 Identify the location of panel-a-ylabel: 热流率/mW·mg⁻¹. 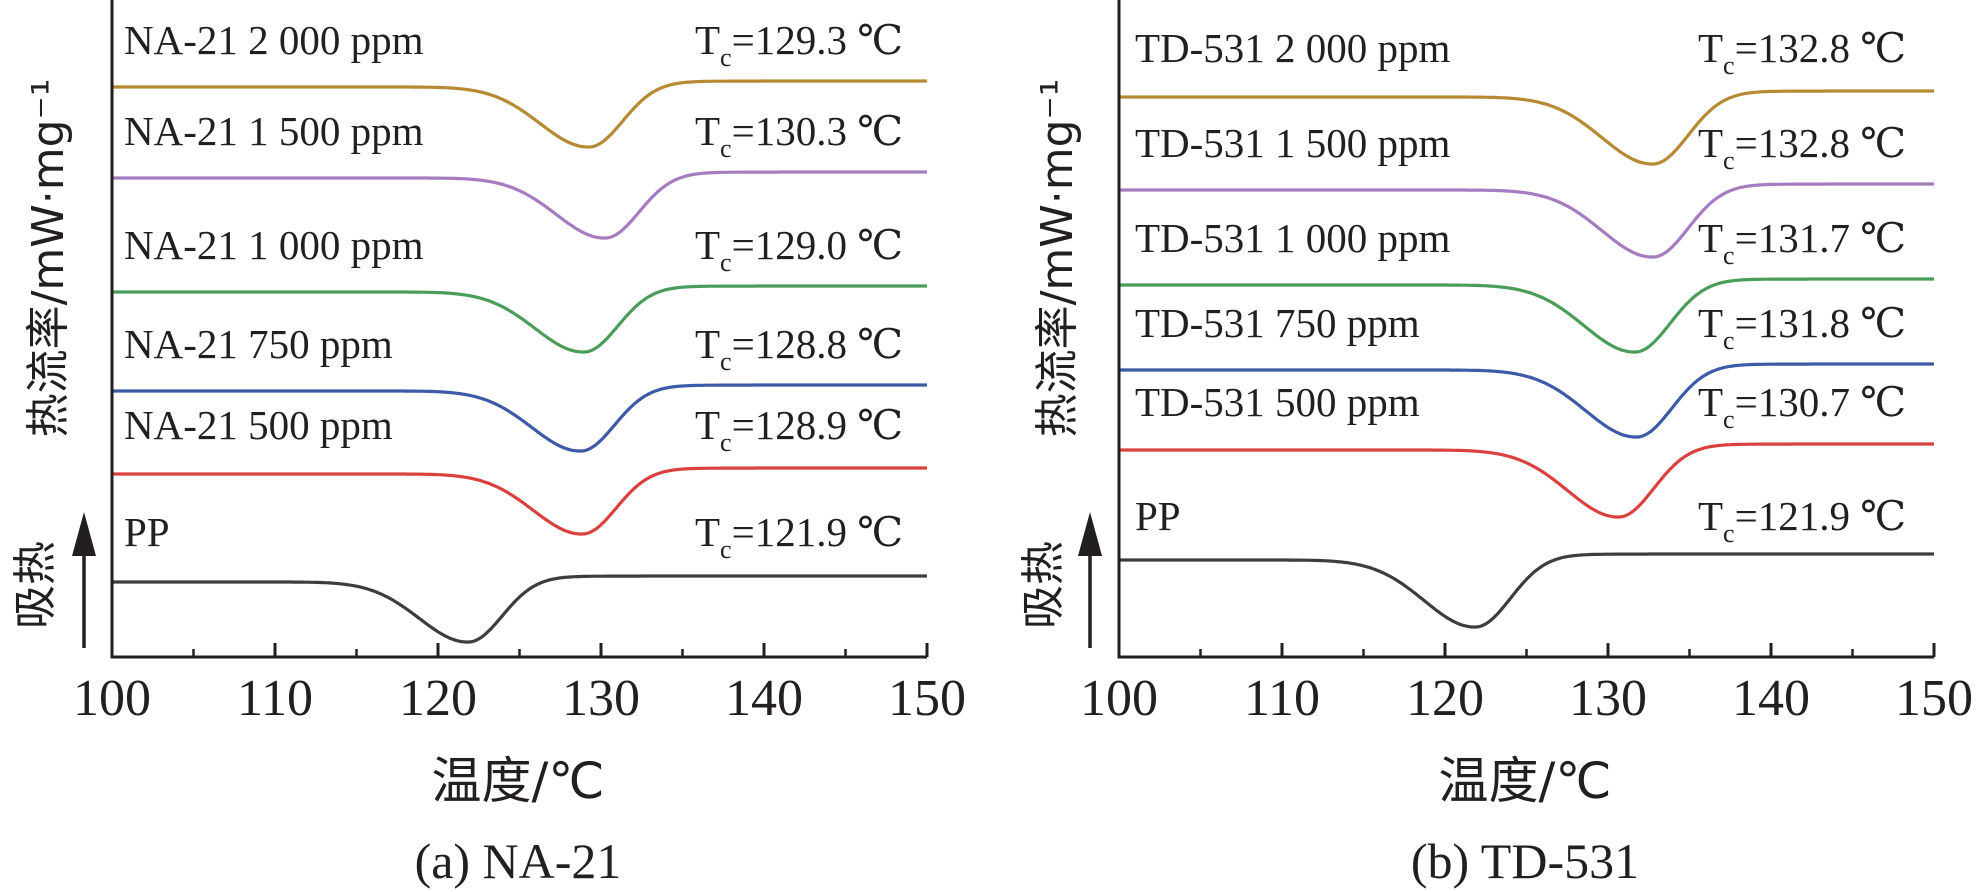
(48, 258).